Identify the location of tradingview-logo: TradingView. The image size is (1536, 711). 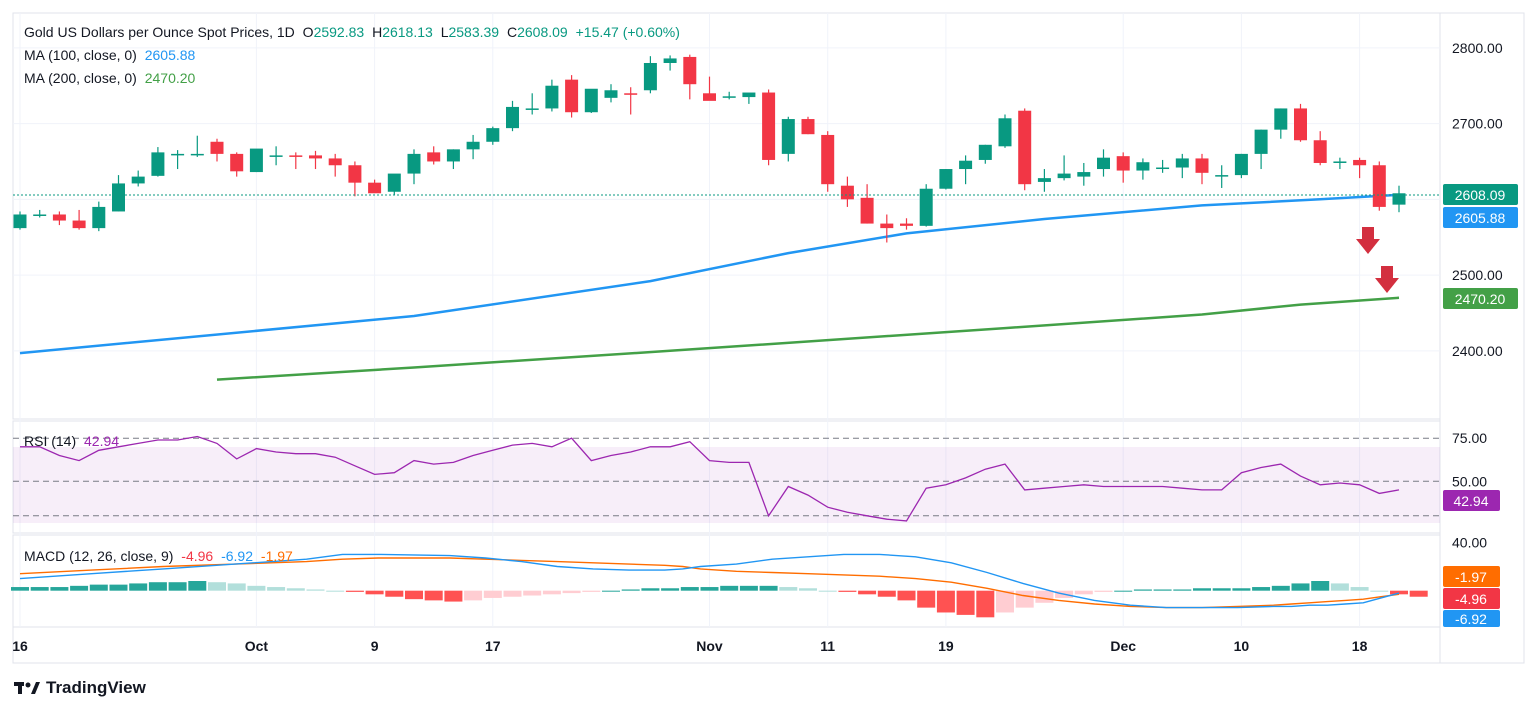
(80, 688).